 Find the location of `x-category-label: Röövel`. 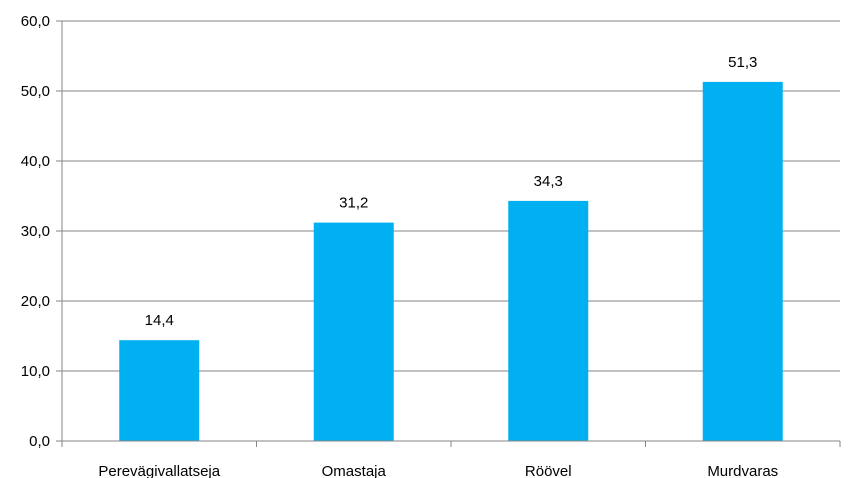

x-category-label: Röövel is located at coordinates (548, 470).